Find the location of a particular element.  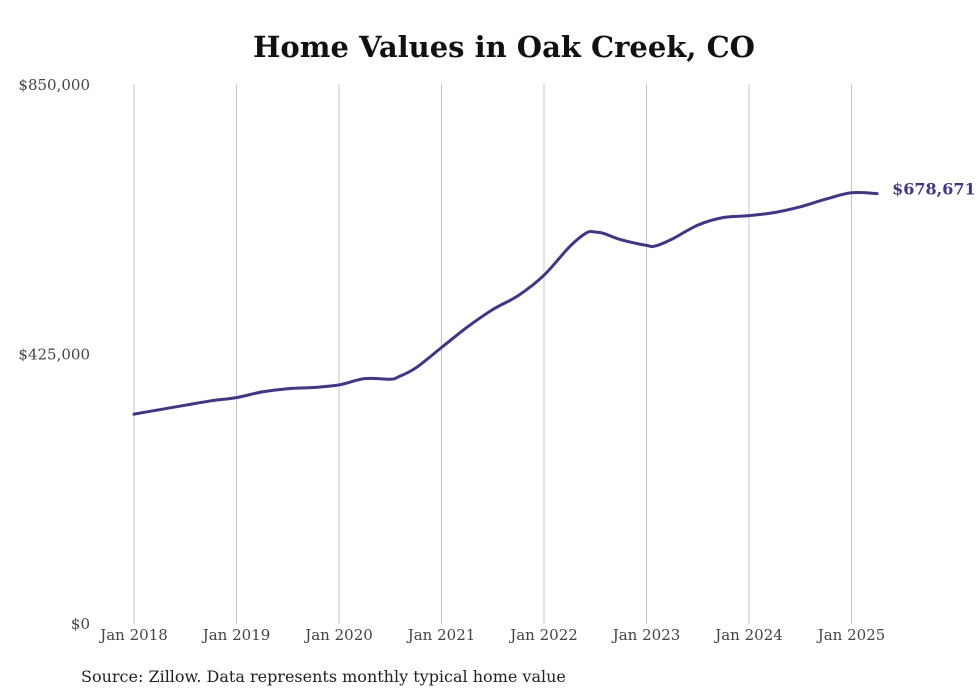

x-tick-label: Jan 2018 is located at coordinates (133, 635).